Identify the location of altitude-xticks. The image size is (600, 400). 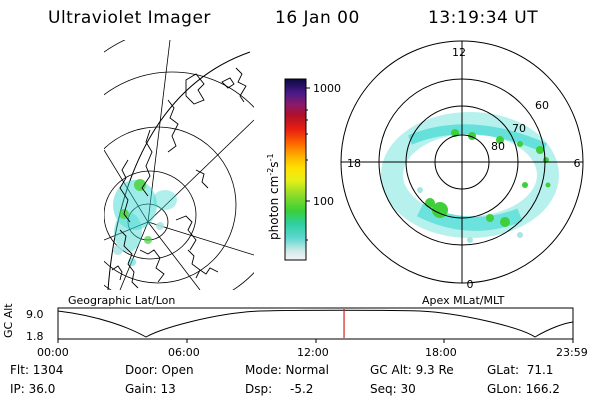
(315, 341).